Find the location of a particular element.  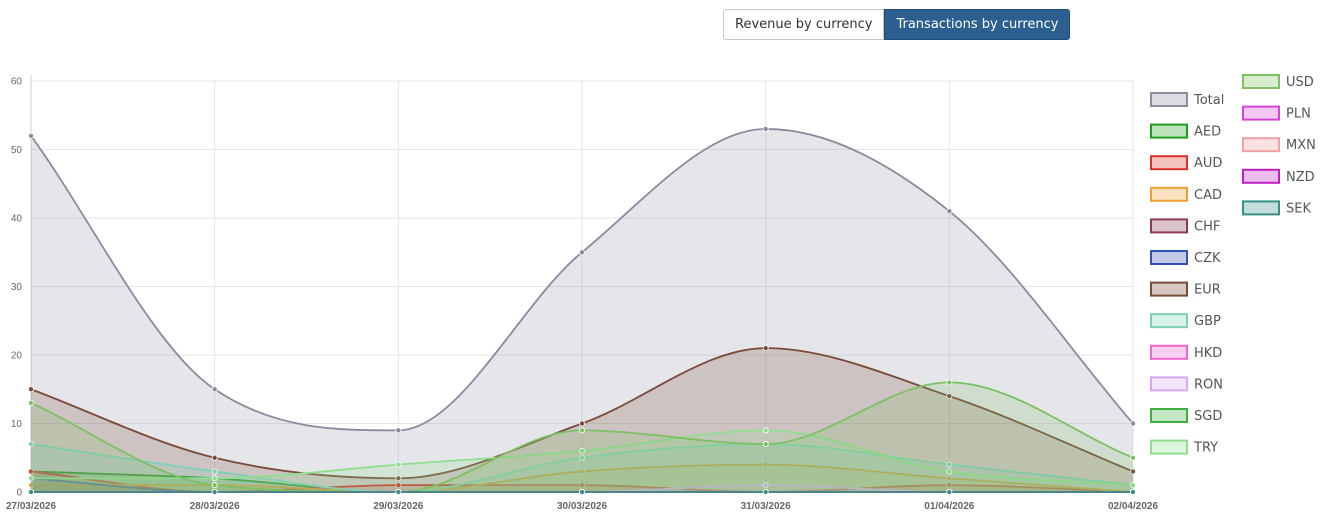

y-tick-label: 60 is located at coordinates (17, 82).